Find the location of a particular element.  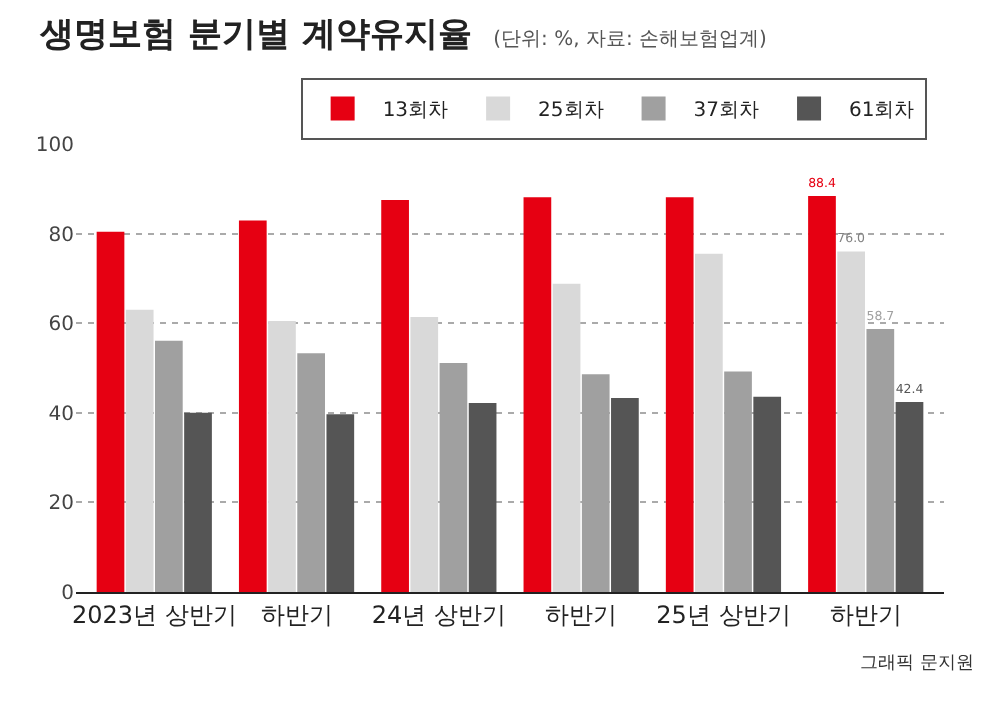

legend-label: 25회차 is located at coordinates (571, 111).